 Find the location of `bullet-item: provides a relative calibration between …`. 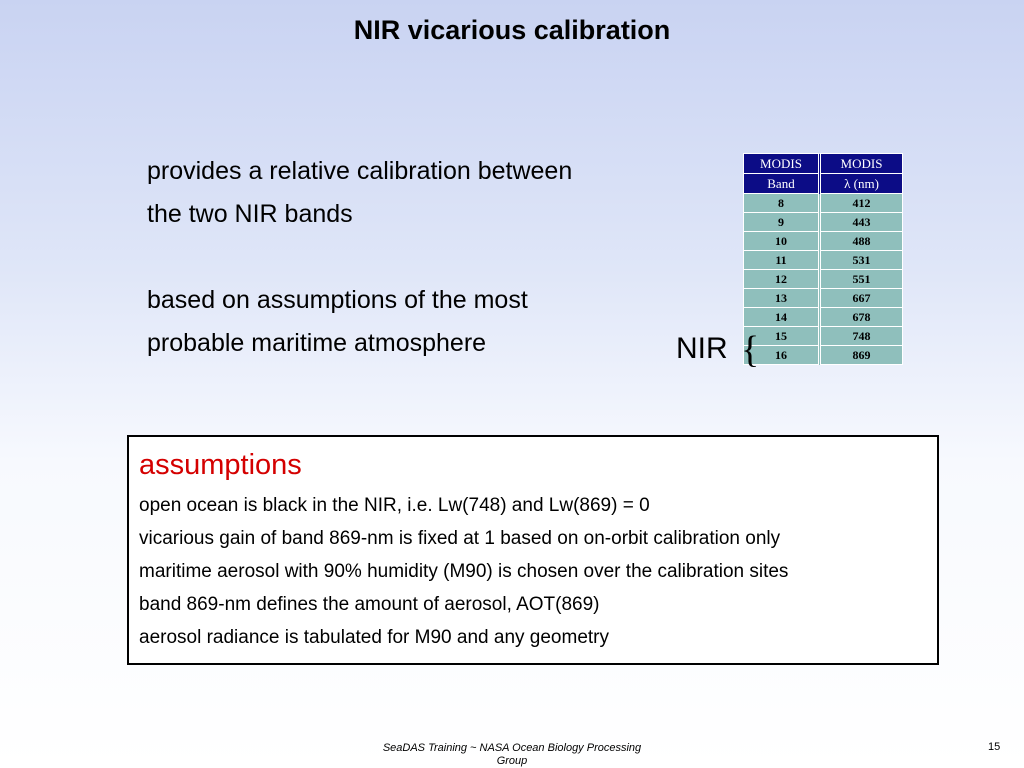

bullet-item: provides a relative calibration between … is located at coordinates (417, 193).